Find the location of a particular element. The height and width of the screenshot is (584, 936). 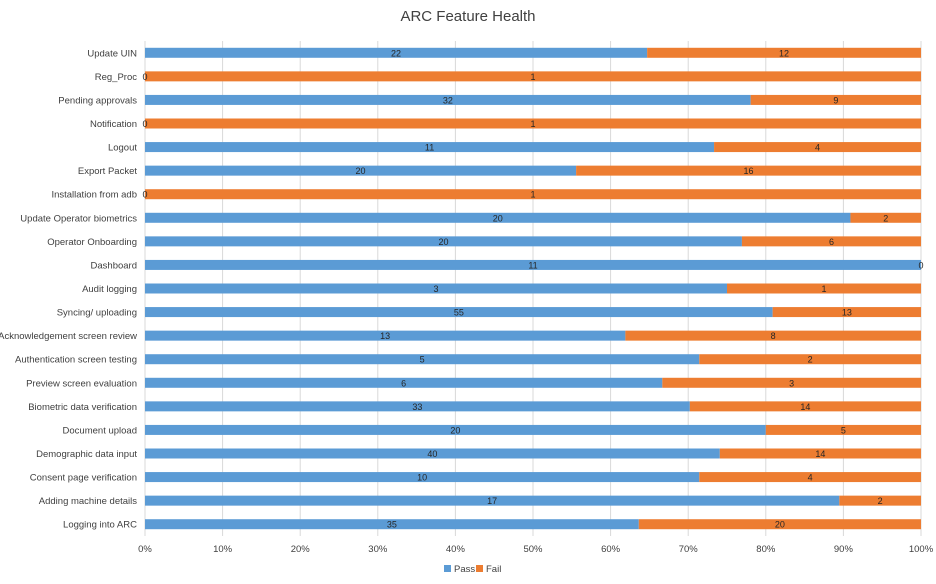

data-label-pass: 10 is located at coordinates (422, 478).